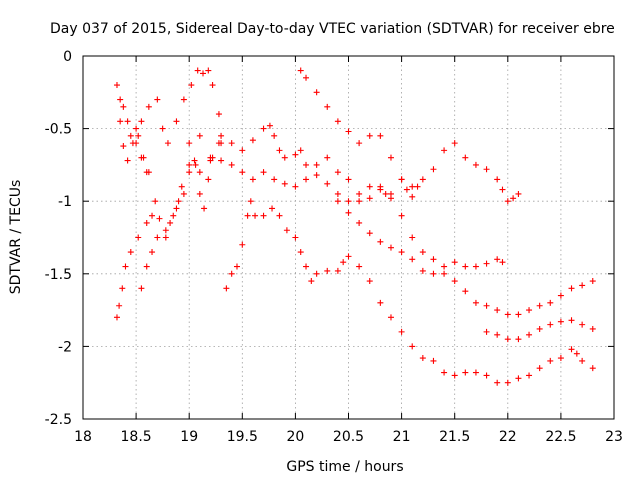 The image size is (640, 480). Describe the element at coordinates (454, 437) in the screenshot. I see `x-tick-label: 21.5` at that location.